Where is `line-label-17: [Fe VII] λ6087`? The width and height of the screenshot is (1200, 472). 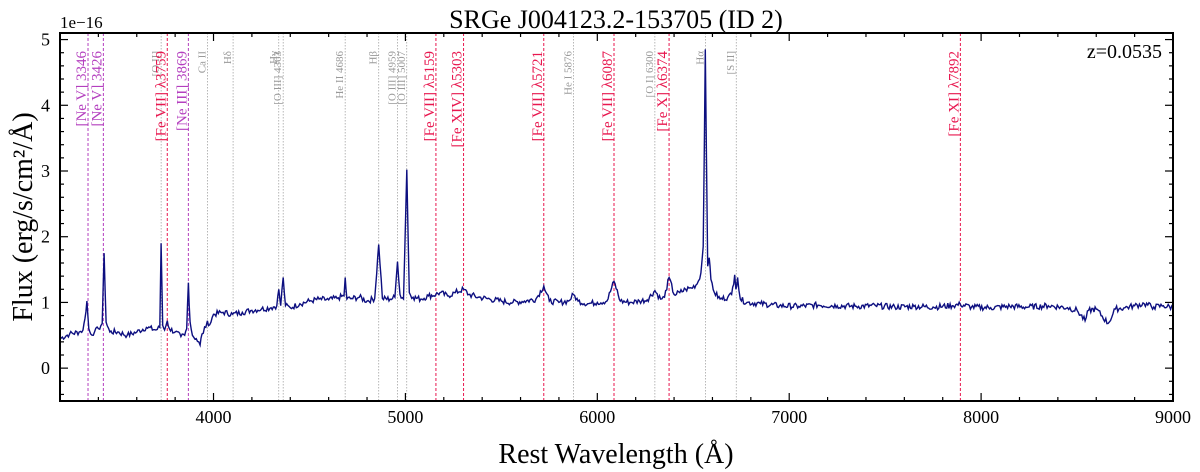
line-label-17: [Fe VII] λ6087 is located at coordinates (608, 96).